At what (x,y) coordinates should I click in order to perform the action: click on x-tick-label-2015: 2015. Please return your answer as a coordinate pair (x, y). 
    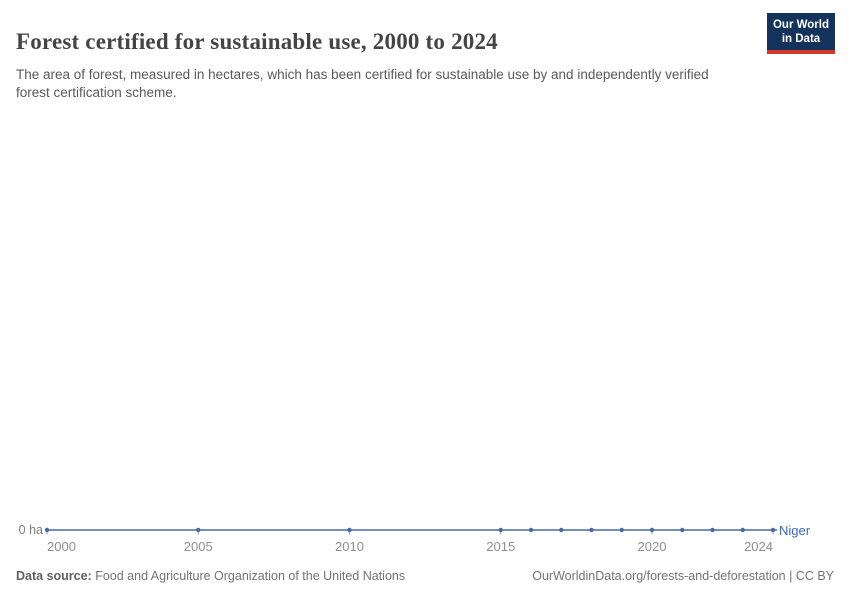
    Looking at the image, I should click on (501, 546).